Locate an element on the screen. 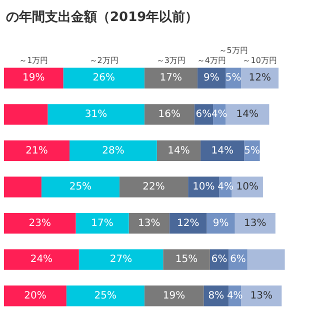 This screenshot has height=320, width=320. data-label: 22% is located at coordinates (153, 187).